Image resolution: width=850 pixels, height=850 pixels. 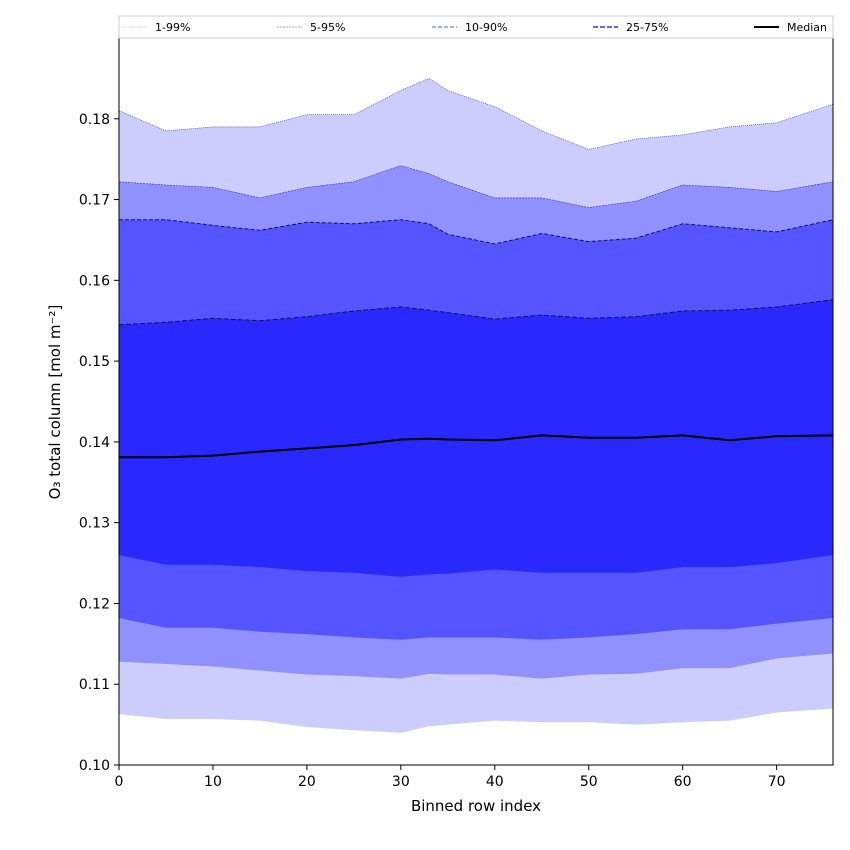 I want to click on y-tick-label: 0.17, so click(x=94, y=201).